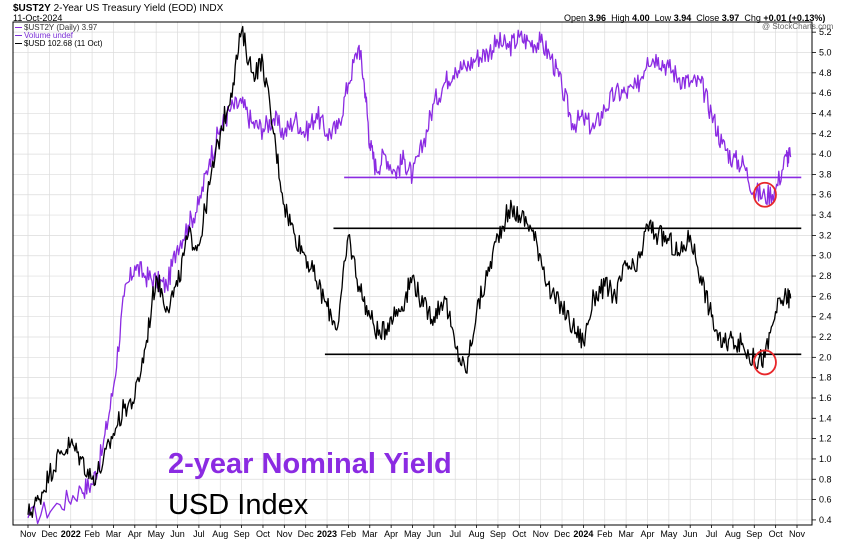 The image size is (848, 540). What do you see at coordinates (798, 26) in the screenshot?
I see `stockcharts-watermark: @ StockCharts.com` at bounding box center [798, 26].